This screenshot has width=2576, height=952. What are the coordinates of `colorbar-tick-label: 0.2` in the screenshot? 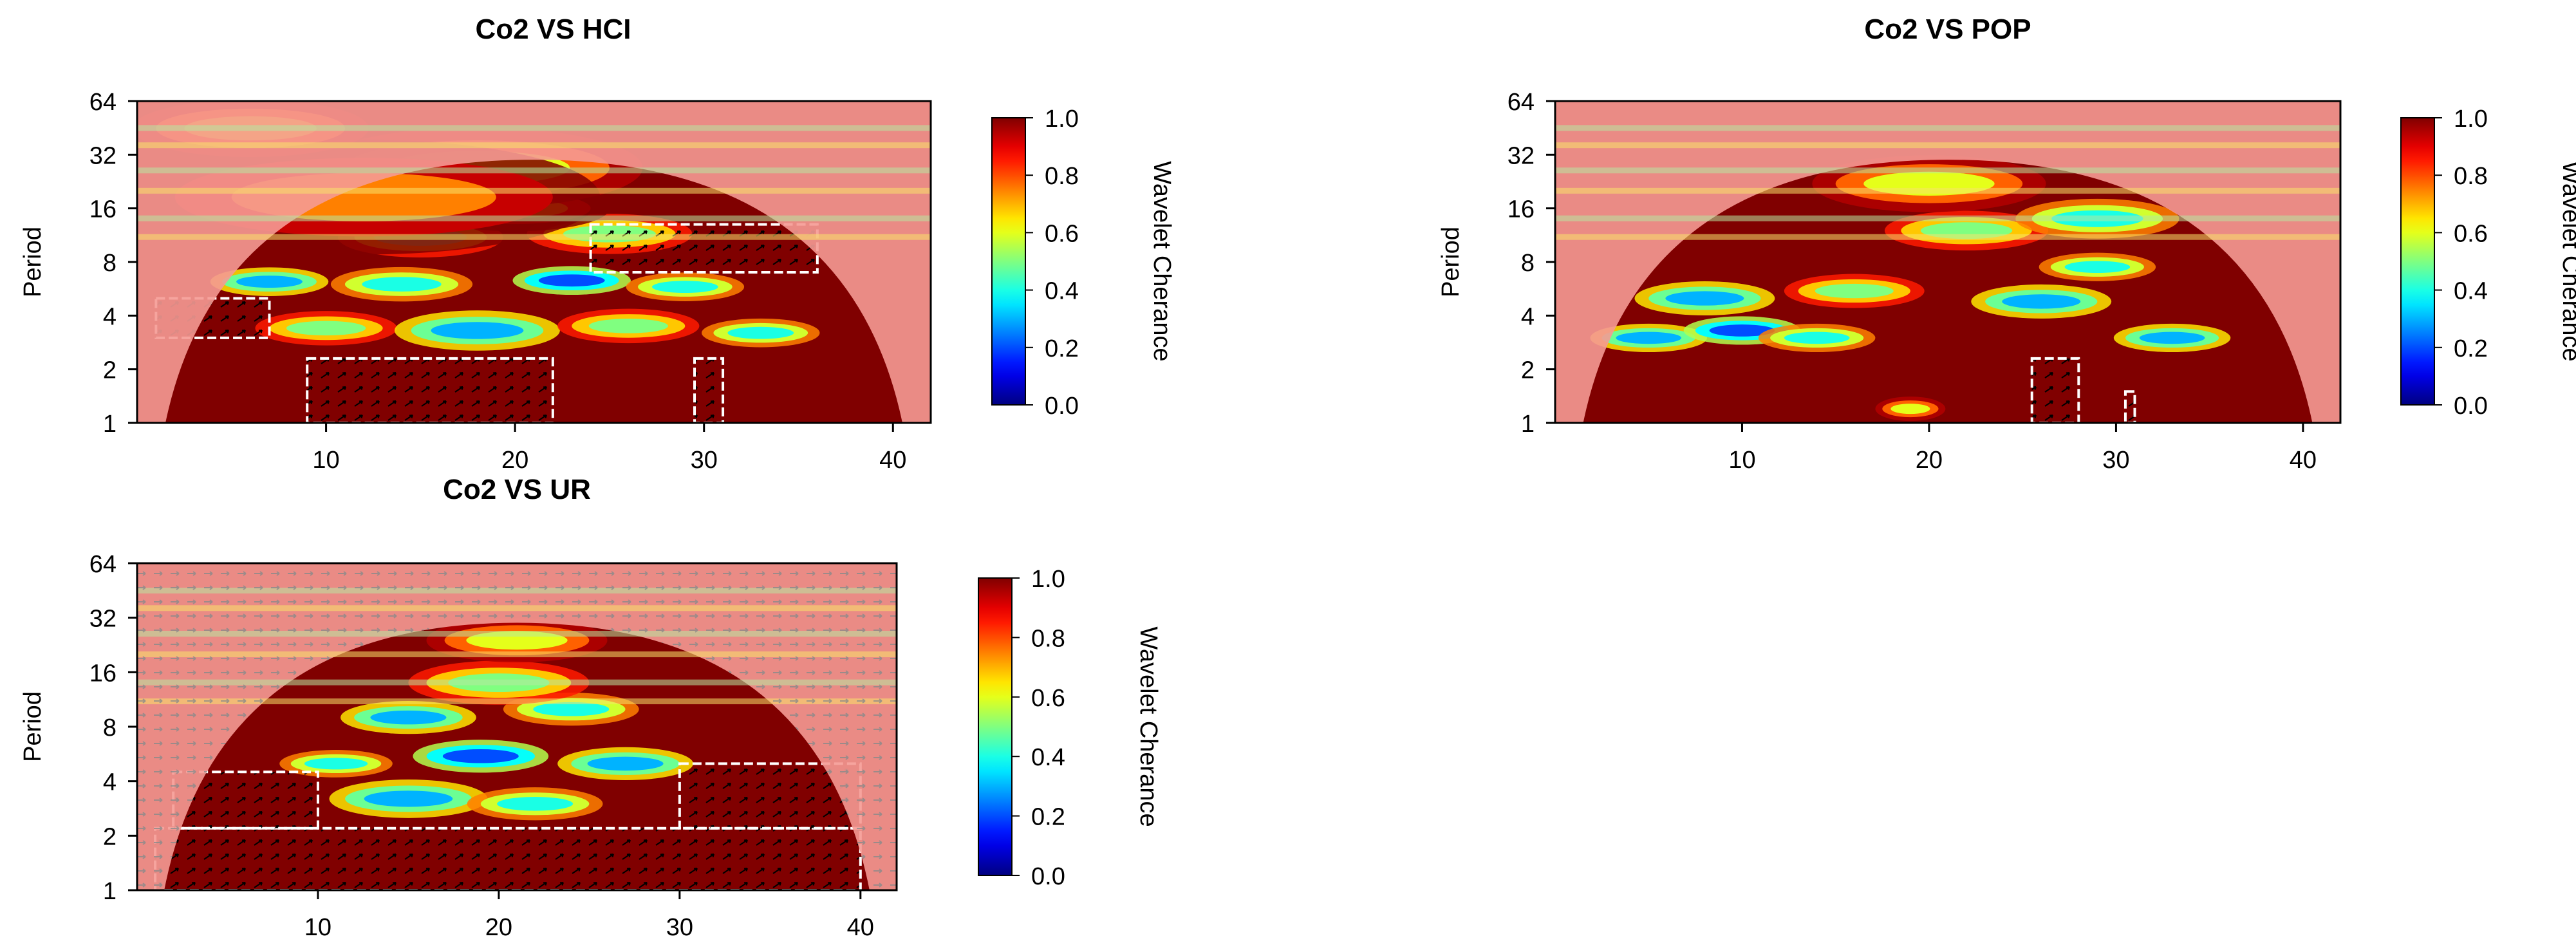 It's located at (1062, 348).